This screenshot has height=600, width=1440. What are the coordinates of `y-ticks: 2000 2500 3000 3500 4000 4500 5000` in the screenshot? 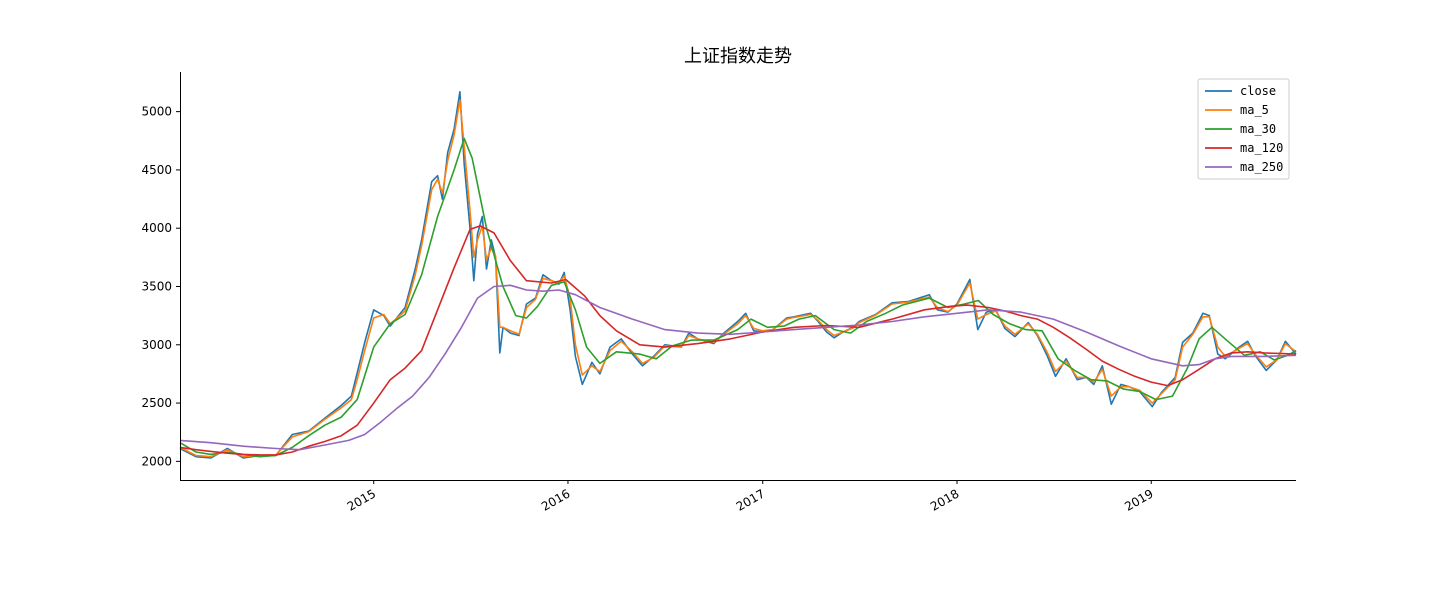 It's located at (160, 286).